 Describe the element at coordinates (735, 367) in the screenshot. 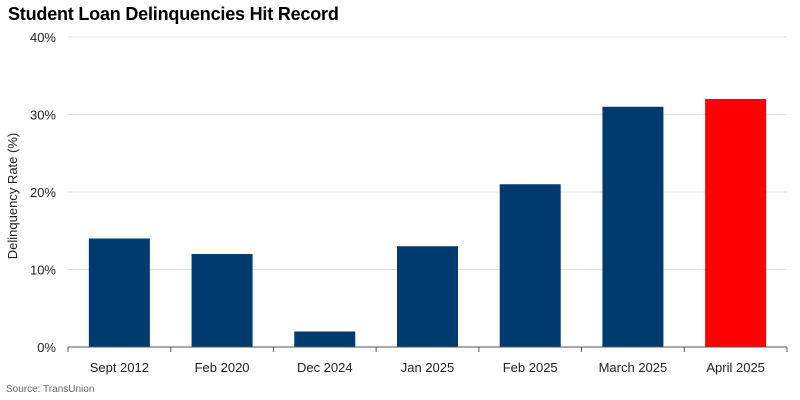

I see `x-tick-label: April 2025` at that location.